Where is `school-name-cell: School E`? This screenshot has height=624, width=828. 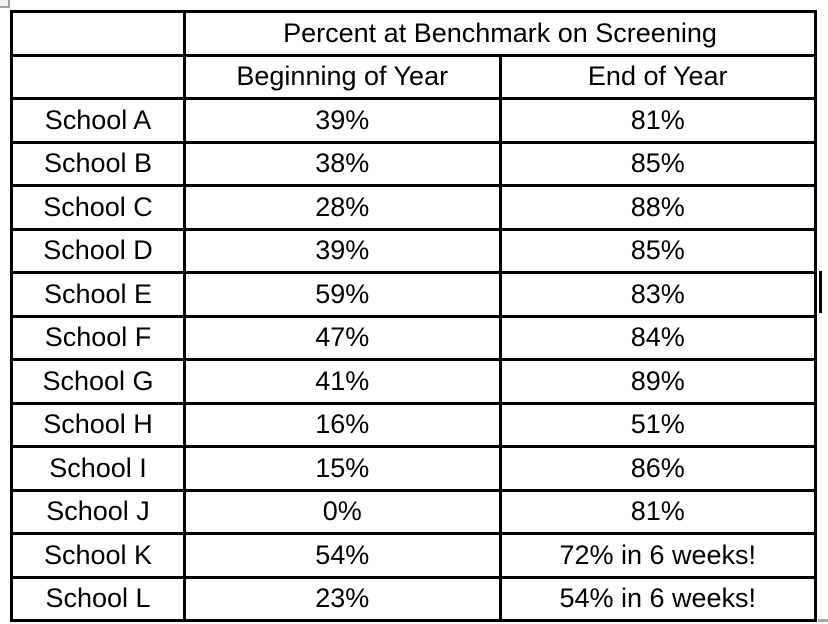
school-name-cell: School E is located at coordinates (98, 294).